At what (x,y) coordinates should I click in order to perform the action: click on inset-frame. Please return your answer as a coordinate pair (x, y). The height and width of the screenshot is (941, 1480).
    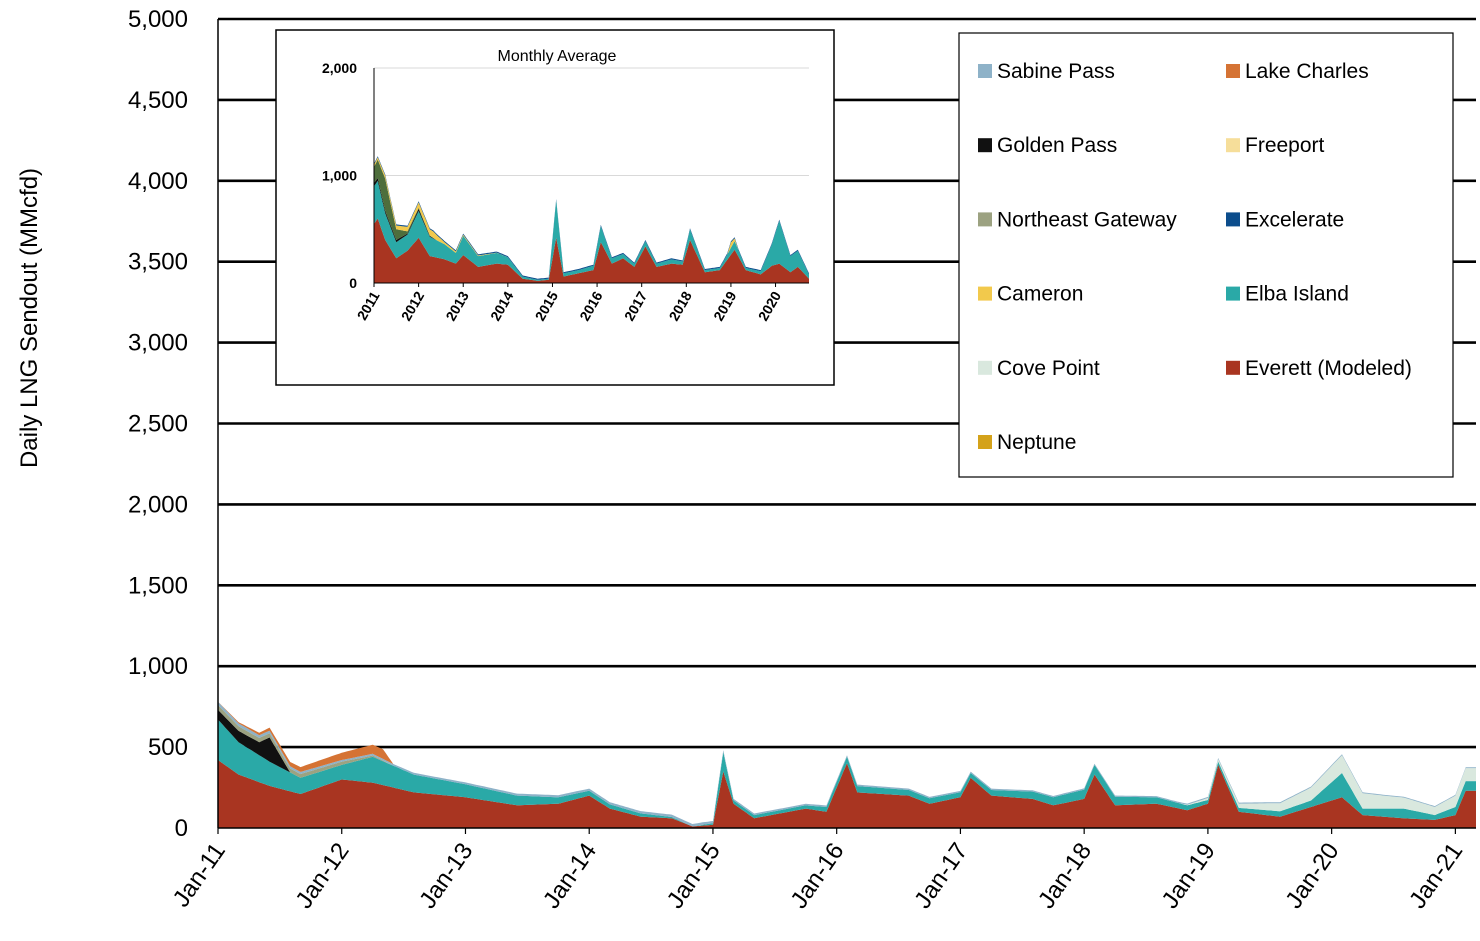
    Looking at the image, I should click on (555, 207).